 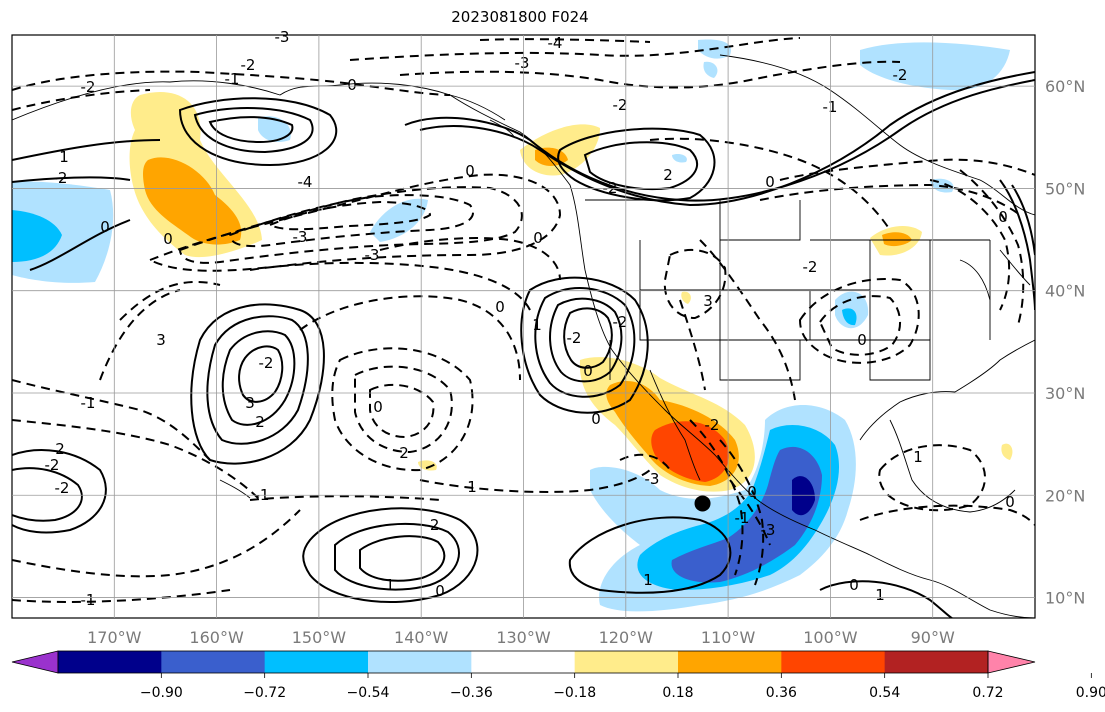 What do you see at coordinates (626, 637) in the screenshot?
I see `longitude-label: 120°W` at bounding box center [626, 637].